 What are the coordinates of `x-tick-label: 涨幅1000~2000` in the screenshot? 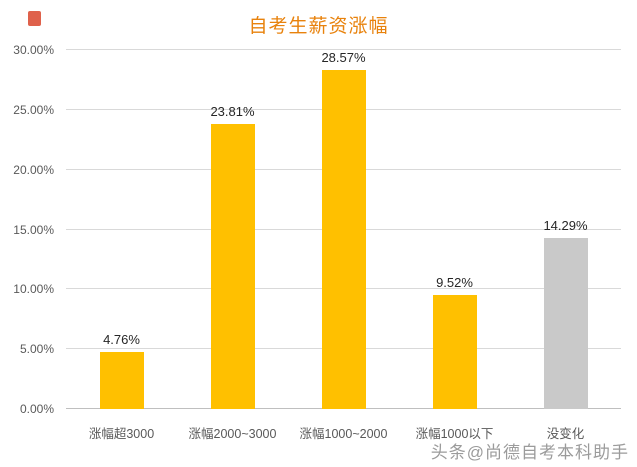 It's located at (343, 434).